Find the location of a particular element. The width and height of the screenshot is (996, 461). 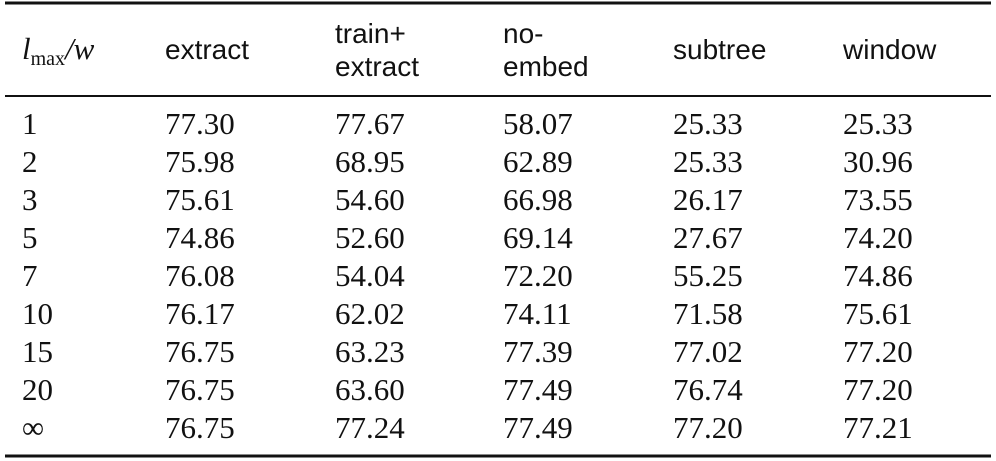

row-label: 3 is located at coordinates (30, 199).